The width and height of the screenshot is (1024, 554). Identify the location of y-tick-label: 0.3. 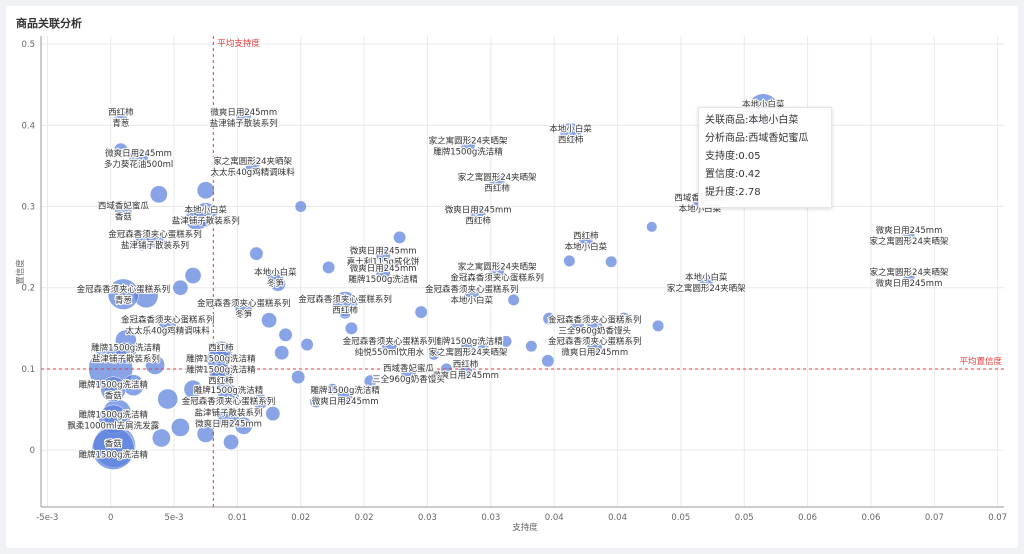
(28, 208).